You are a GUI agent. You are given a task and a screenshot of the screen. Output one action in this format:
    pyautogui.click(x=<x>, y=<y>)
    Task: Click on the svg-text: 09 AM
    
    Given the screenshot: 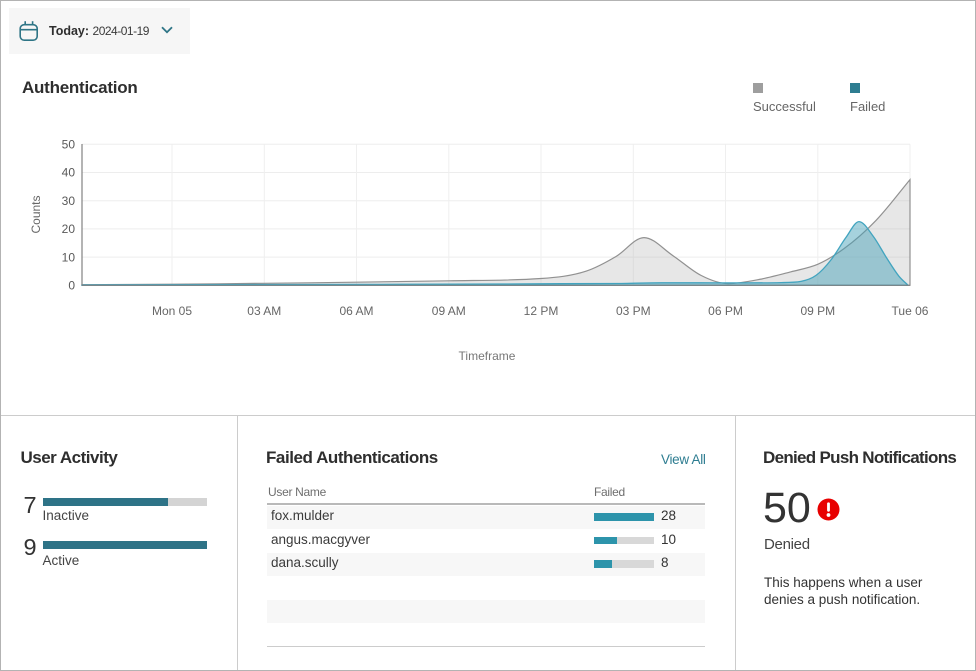 What is the action you would take?
    pyautogui.click(x=449, y=311)
    